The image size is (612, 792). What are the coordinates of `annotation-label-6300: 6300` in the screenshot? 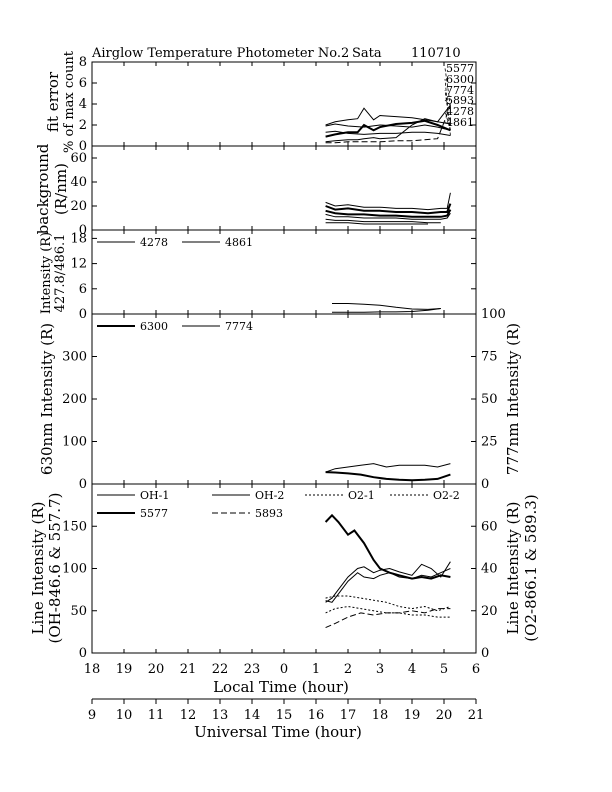 It's located at (460, 79).